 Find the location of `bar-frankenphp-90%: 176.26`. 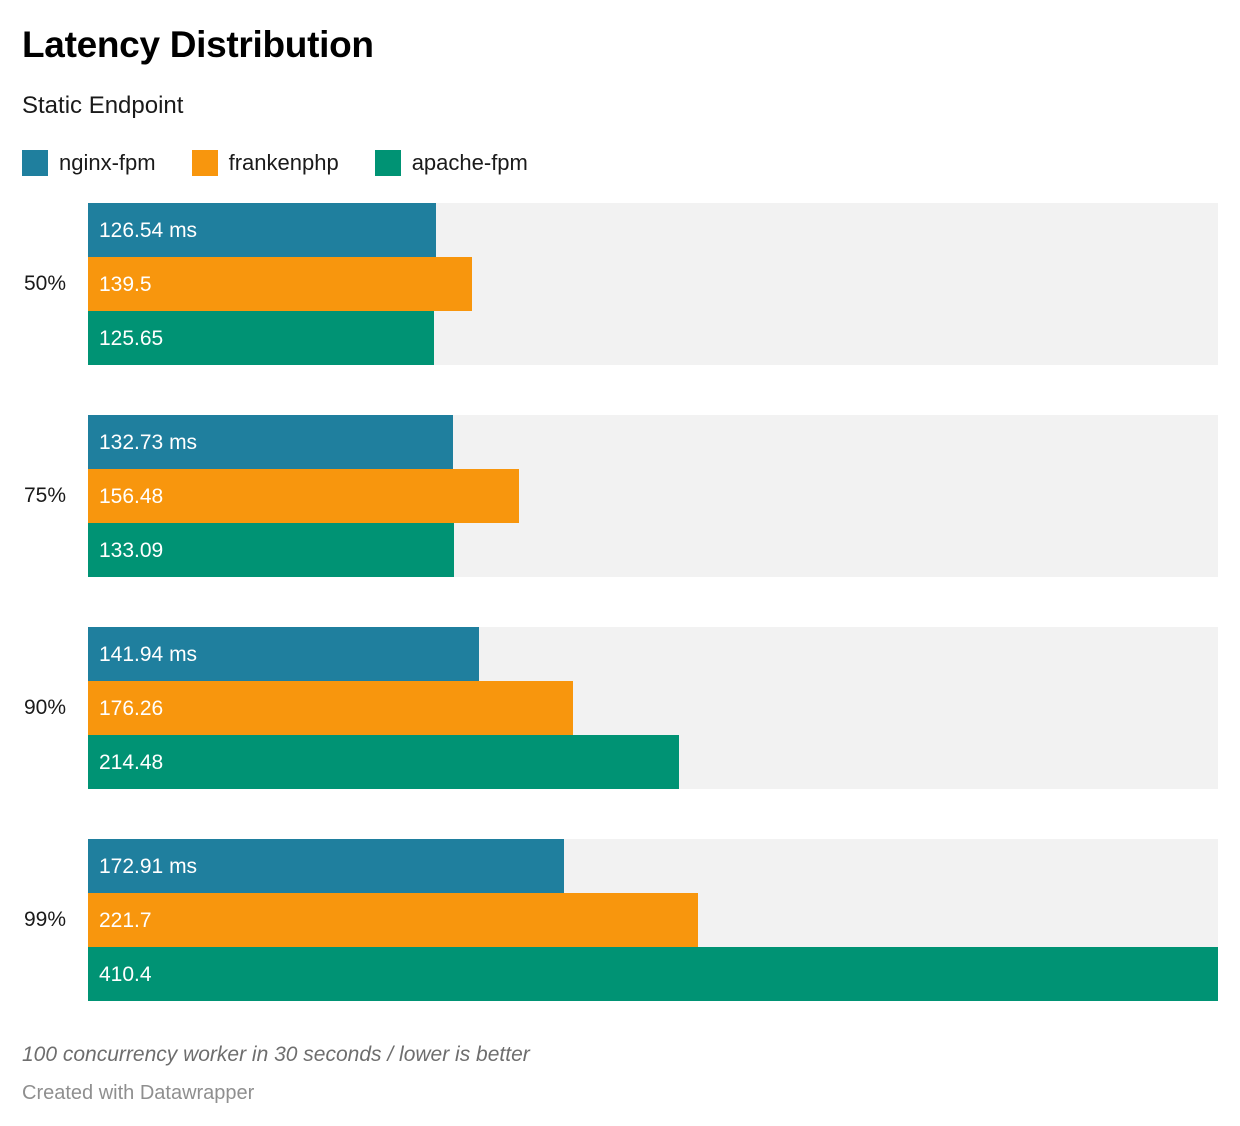

bar-frankenphp-90%: 176.26 is located at coordinates (331, 708).